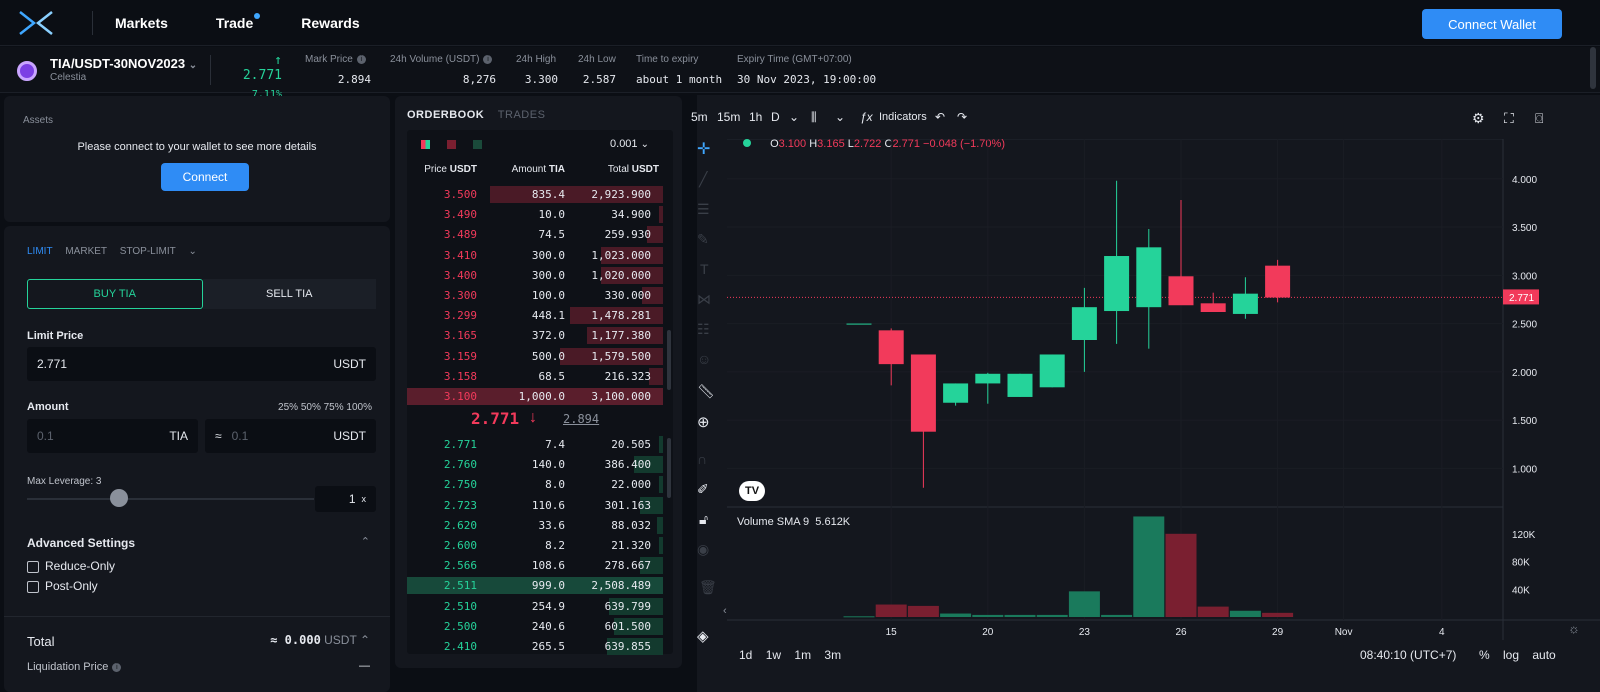 This screenshot has height=692, width=1600. What do you see at coordinates (289, 294) in the screenshot?
I see `sell-tab: SELL TIA` at bounding box center [289, 294].